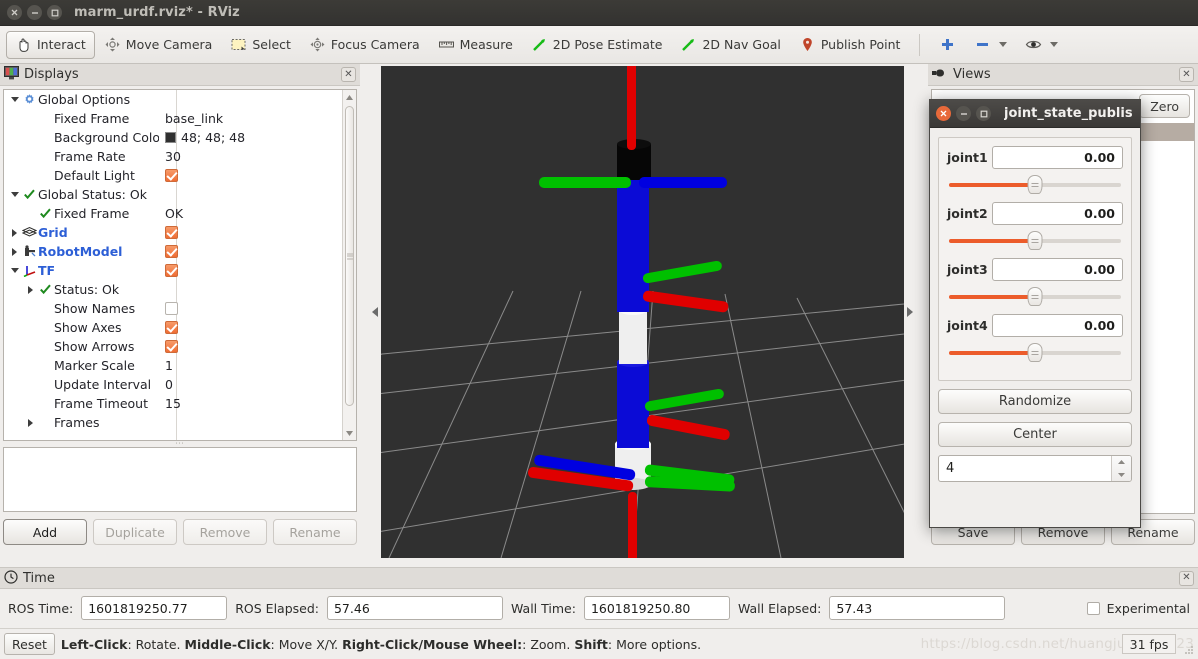 Image resolution: width=1198 pixels, height=659 pixels. What do you see at coordinates (180, 346) in the screenshot?
I see `tree-row-show-arrows: Show Arrows` at bounding box center [180, 346].